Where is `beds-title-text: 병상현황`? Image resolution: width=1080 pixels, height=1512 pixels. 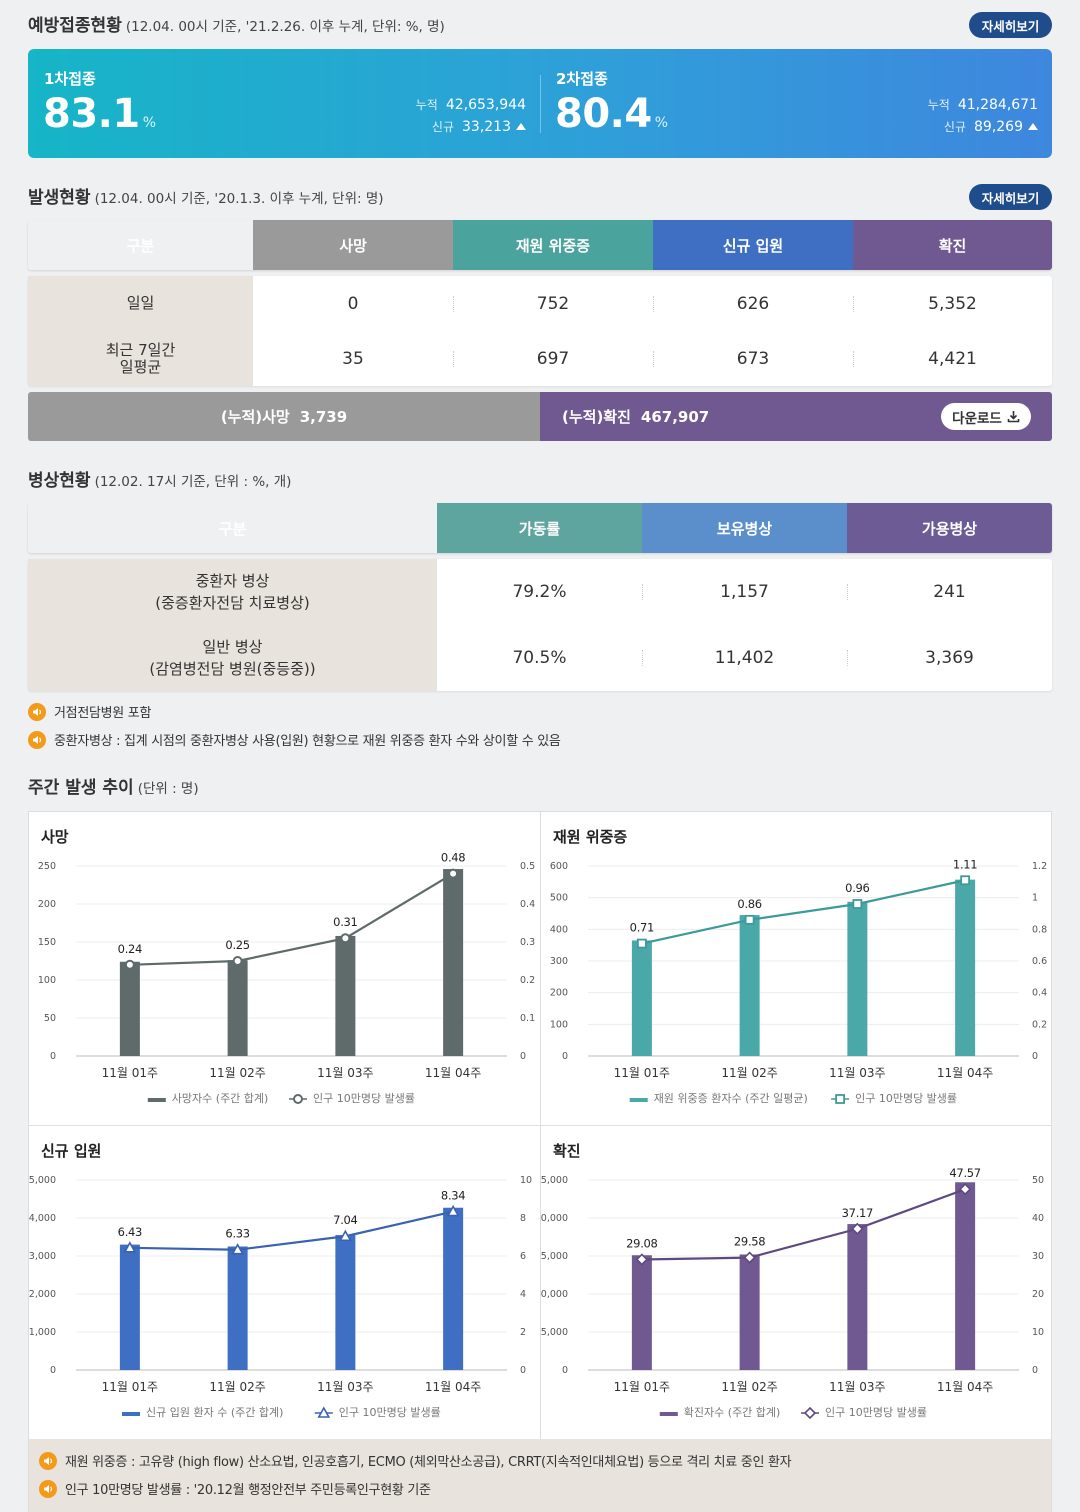 beds-title-text: 병상현황 is located at coordinates (59, 481).